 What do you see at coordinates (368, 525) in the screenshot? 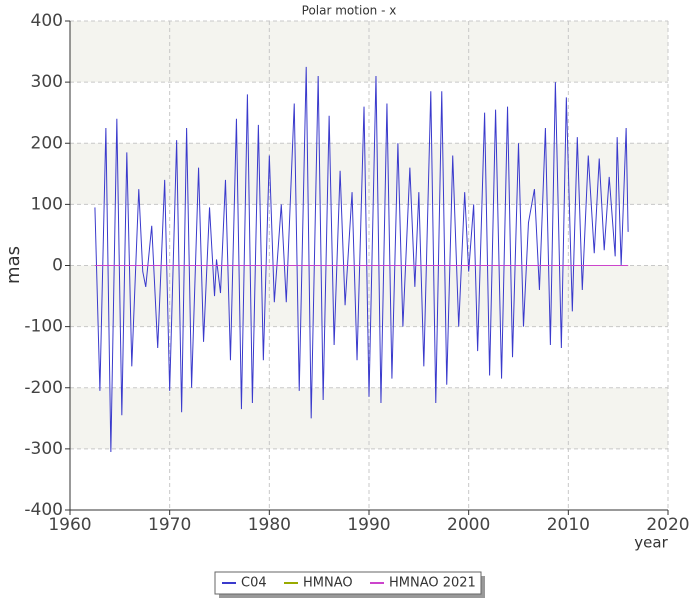
I see `x-tick-label: 1990` at bounding box center [368, 525].